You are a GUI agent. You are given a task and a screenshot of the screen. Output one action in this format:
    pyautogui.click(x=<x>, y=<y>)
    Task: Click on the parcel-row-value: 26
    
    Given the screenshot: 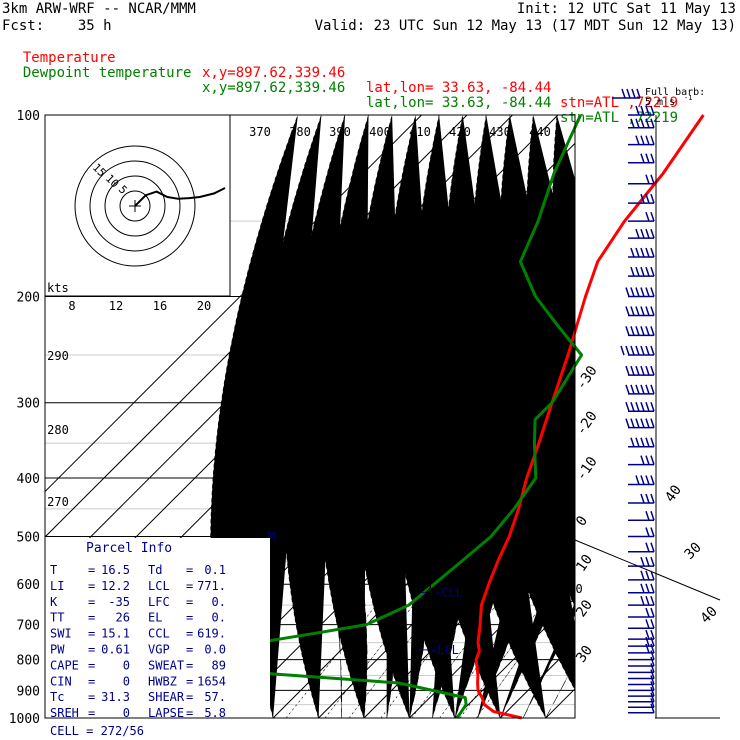 What is the action you would take?
    pyautogui.click(x=123, y=618)
    